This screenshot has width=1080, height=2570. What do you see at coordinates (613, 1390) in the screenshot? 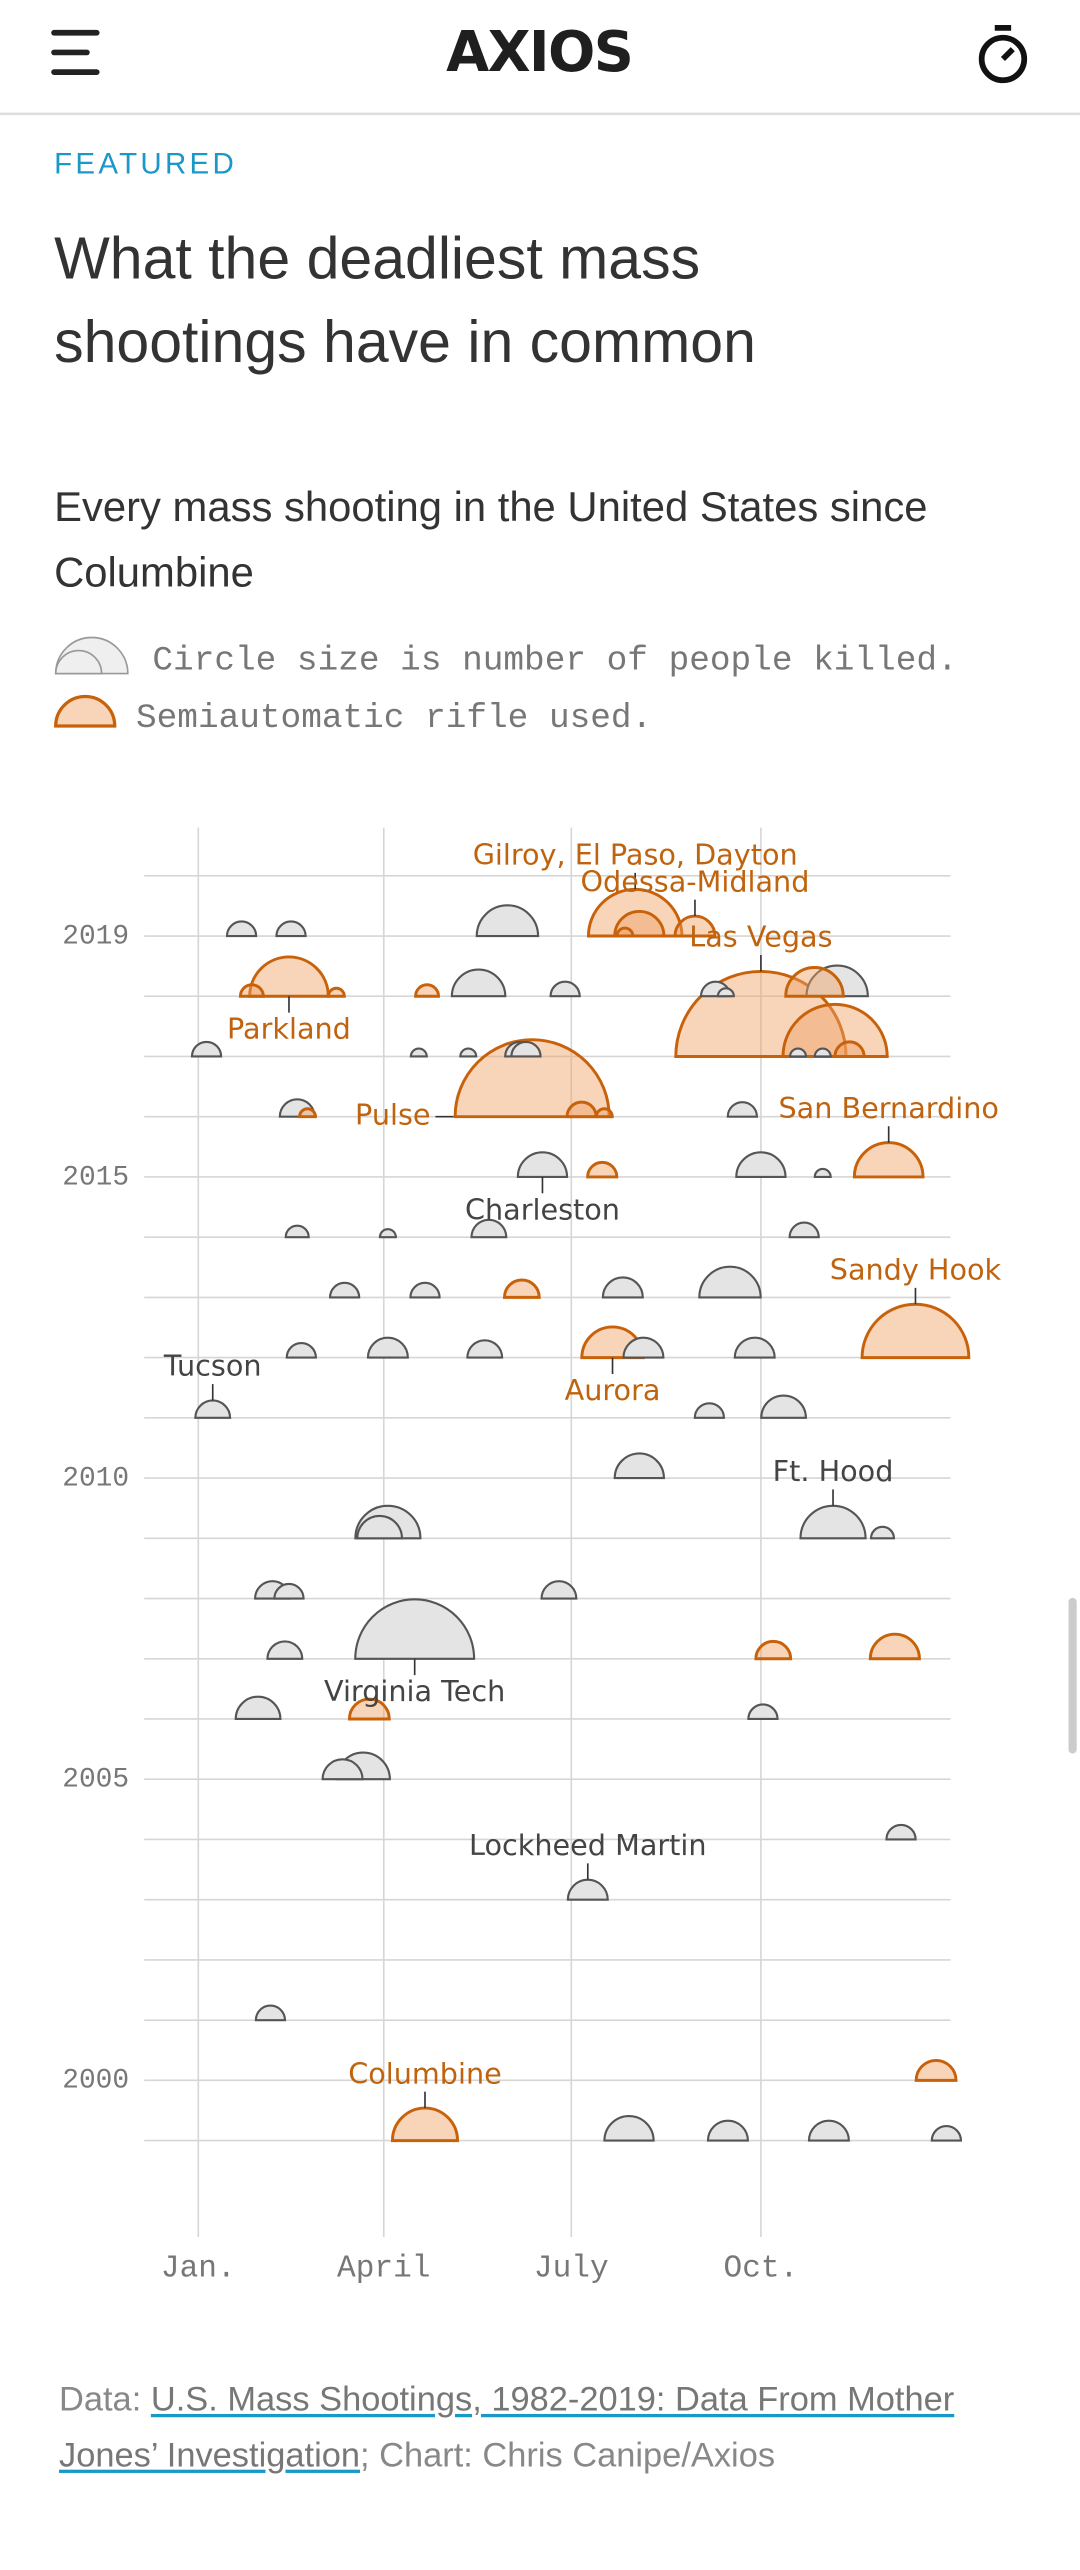
I see `event-label: Aurora` at bounding box center [613, 1390].